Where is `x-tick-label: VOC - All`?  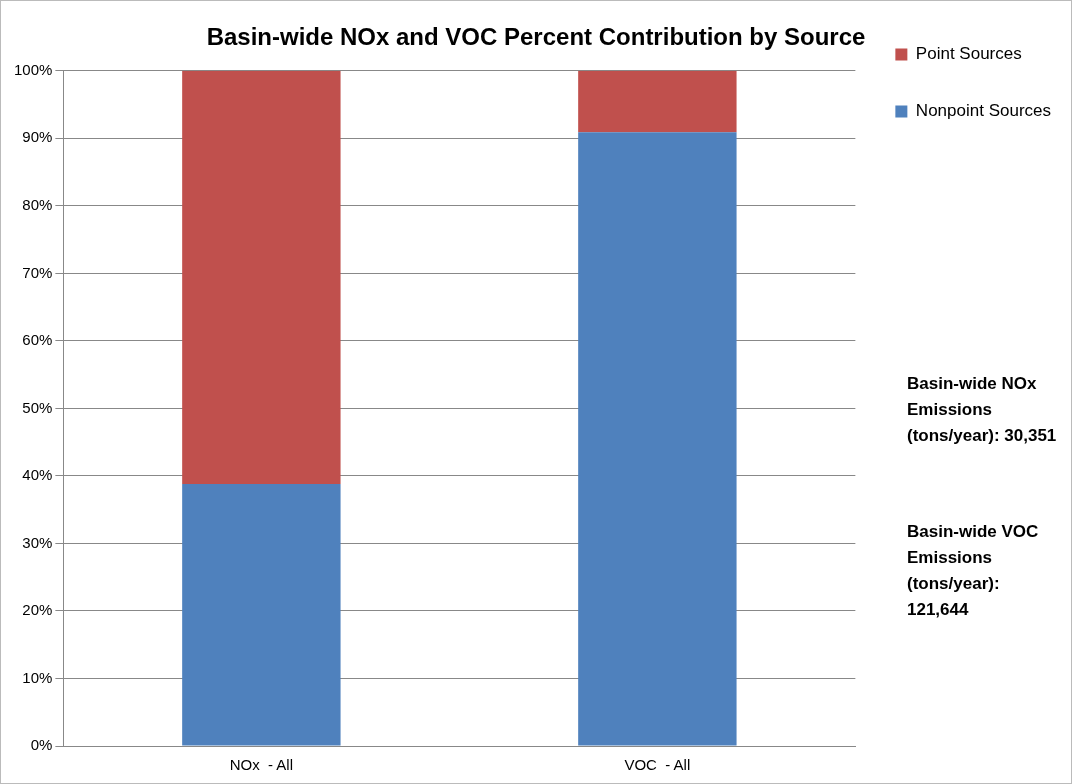
x-tick-label: VOC - All is located at coordinates (657, 765).